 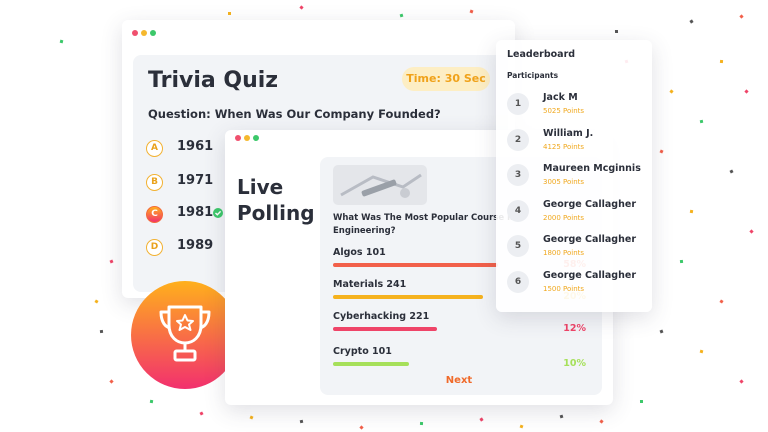 What do you see at coordinates (564, 217) in the screenshot?
I see `participant-points: 2000 Points` at bounding box center [564, 217].